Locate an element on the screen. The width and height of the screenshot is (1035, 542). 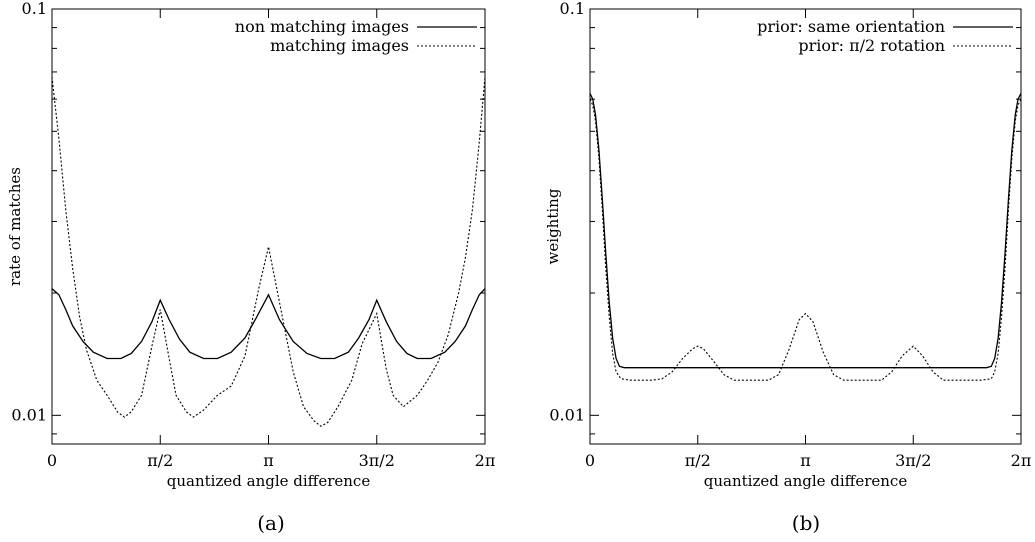
y-axis-label: weighting is located at coordinates (553, 226).